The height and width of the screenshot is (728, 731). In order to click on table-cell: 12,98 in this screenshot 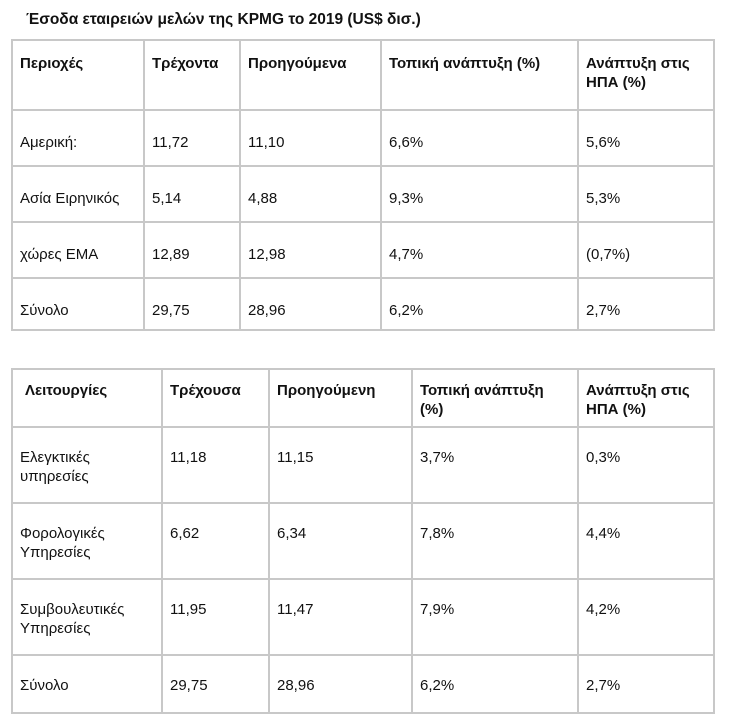, I will do `click(310, 250)`.